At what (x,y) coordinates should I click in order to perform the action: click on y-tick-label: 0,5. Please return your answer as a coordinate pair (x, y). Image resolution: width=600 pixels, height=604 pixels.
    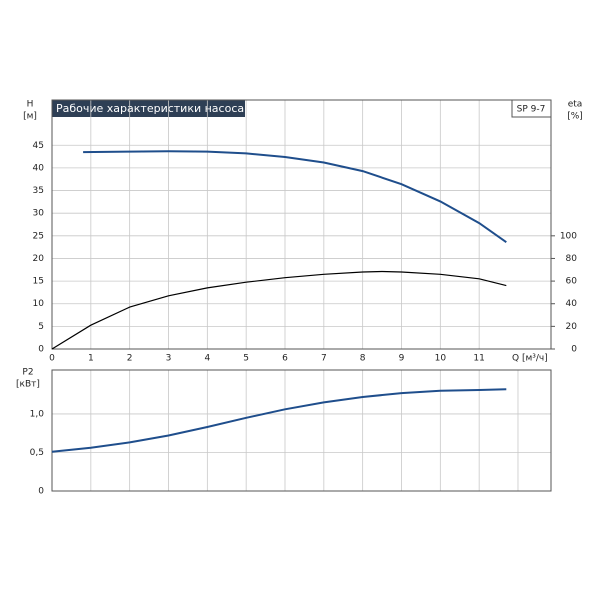
    Looking at the image, I should click on (37, 453).